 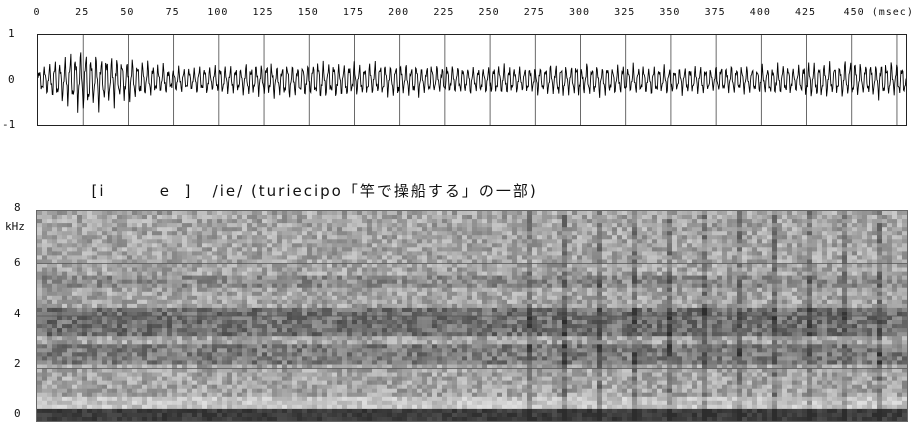 What do you see at coordinates (308, 12) in the screenshot?
I see `time-tick-label: 150` at bounding box center [308, 12].